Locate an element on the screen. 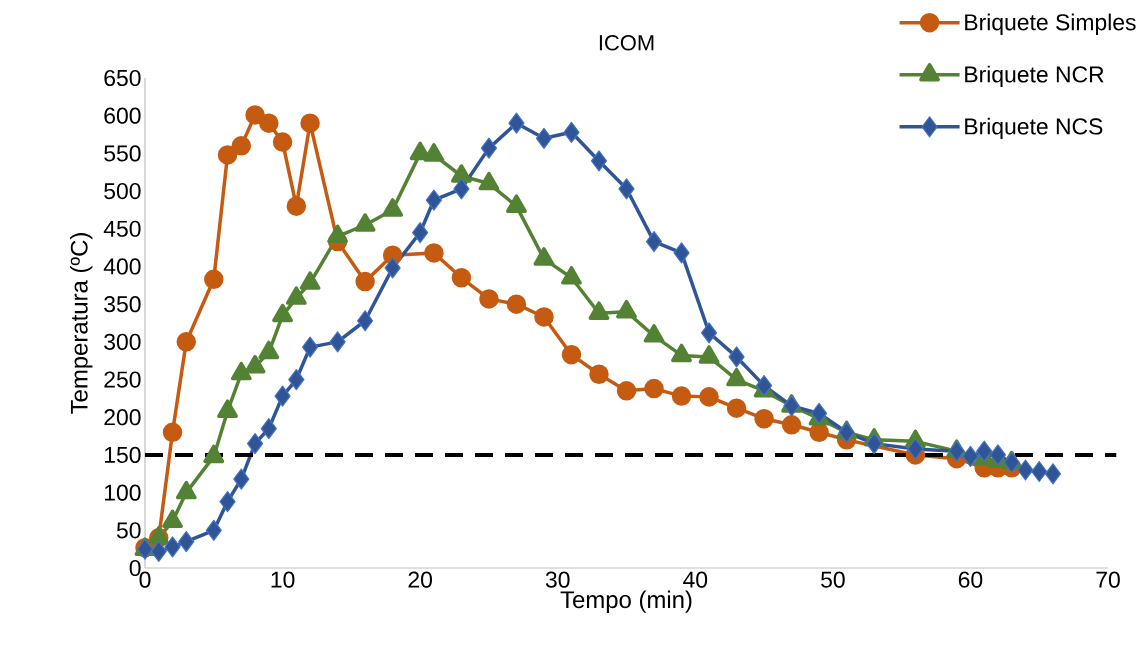  y-tick-label: 650 is located at coordinates (122, 78).